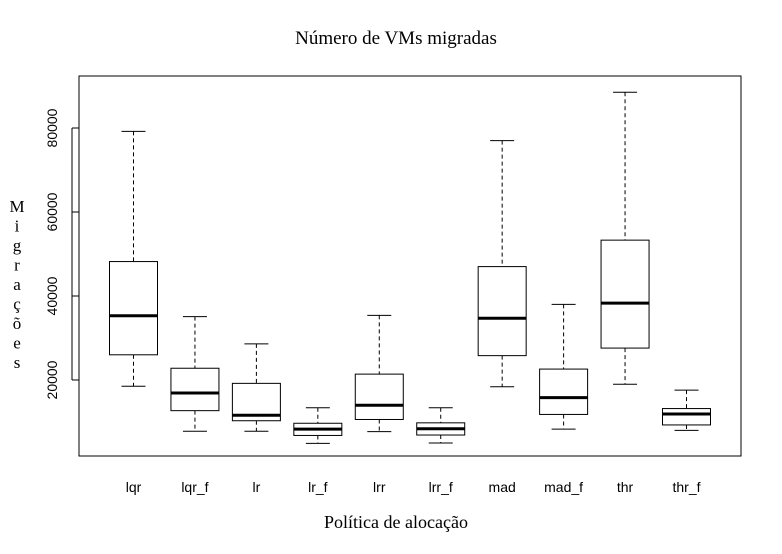 This screenshot has height=554, width=782. I want to click on x-axis: lqr lqr_f lr lr_f lrr lrr_f mad mad_f thr thr_f, so click(413, 487).